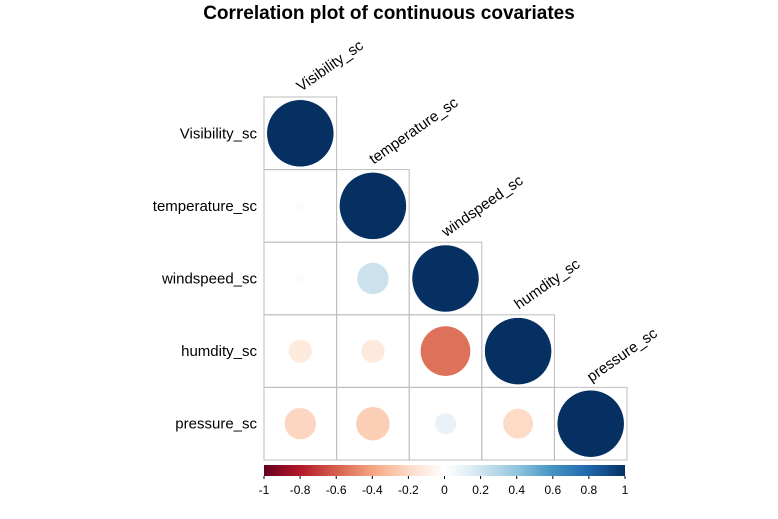 This screenshot has height=519, width=778. Describe the element at coordinates (444, 470) in the screenshot. I see `colorbar` at that location.